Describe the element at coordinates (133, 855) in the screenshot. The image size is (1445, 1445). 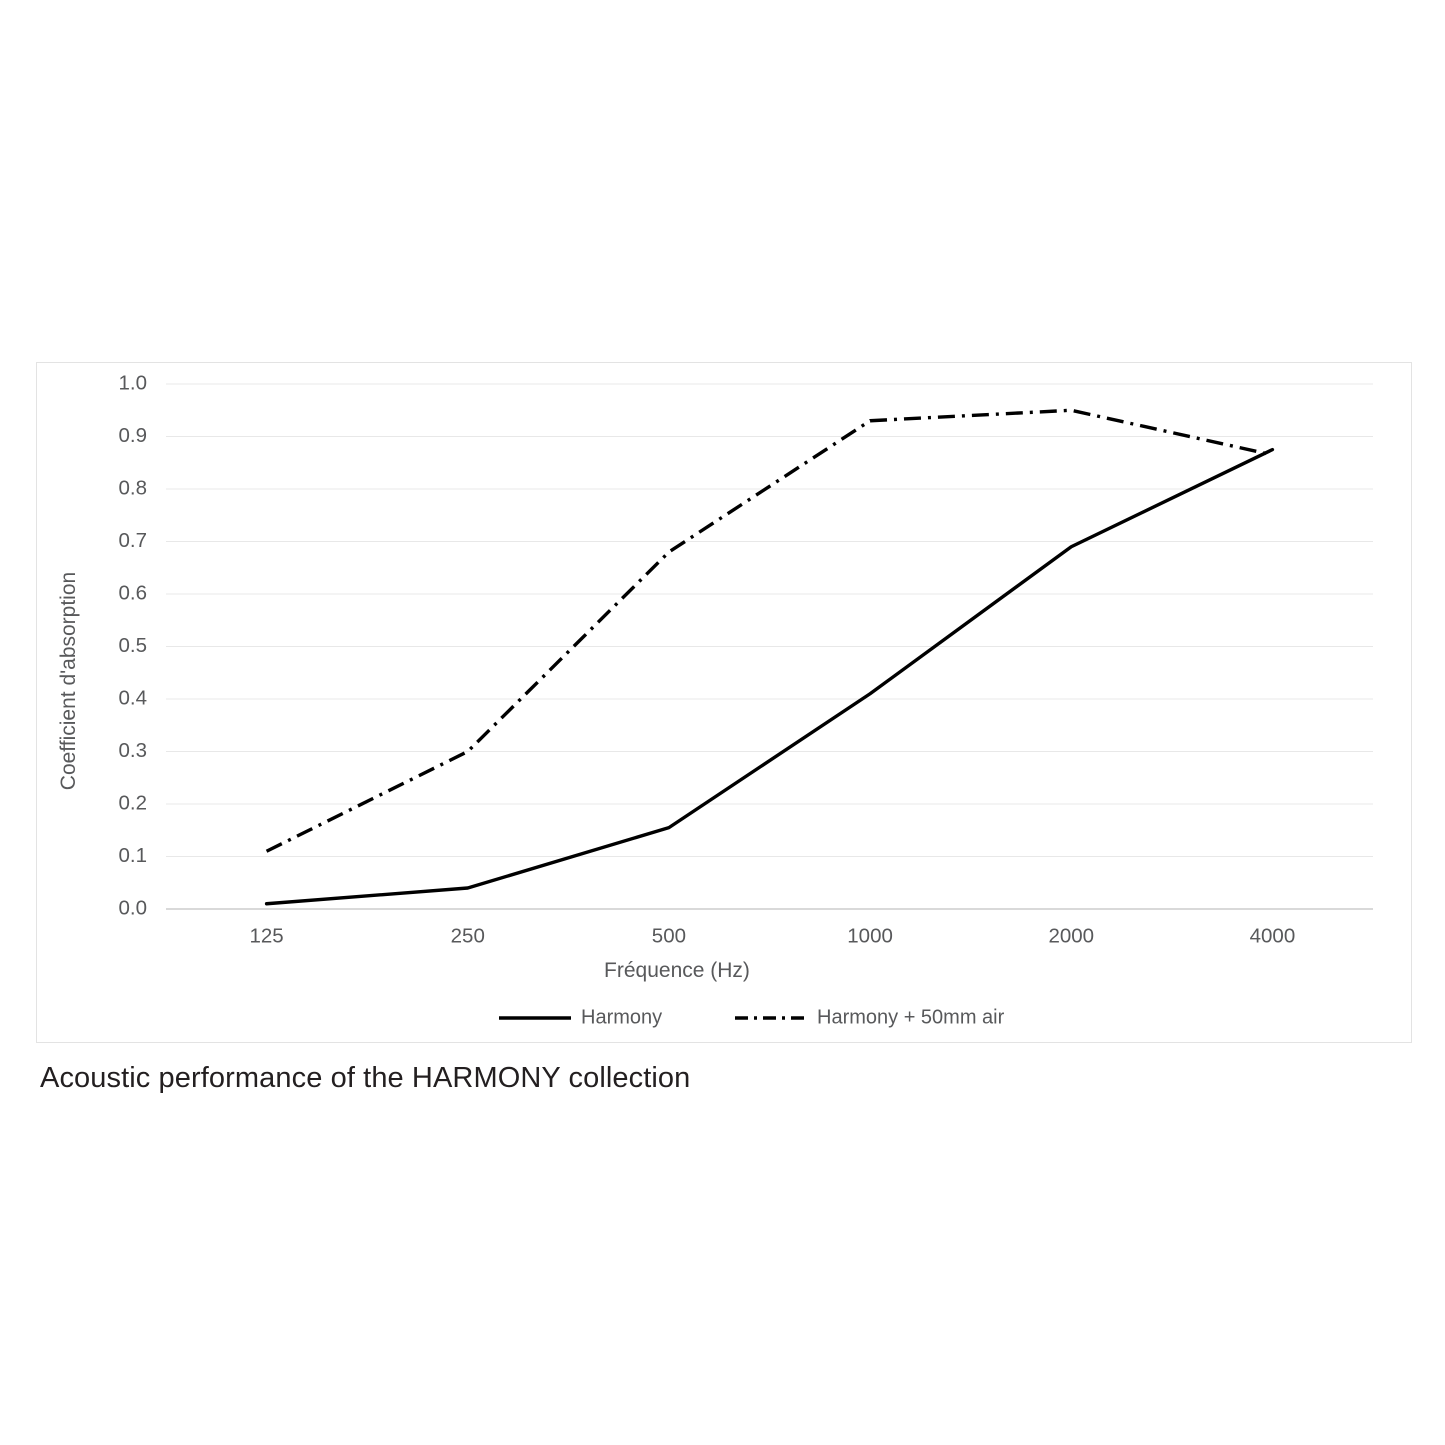
I see `y-axis-tick-label: 0.1` at that location.